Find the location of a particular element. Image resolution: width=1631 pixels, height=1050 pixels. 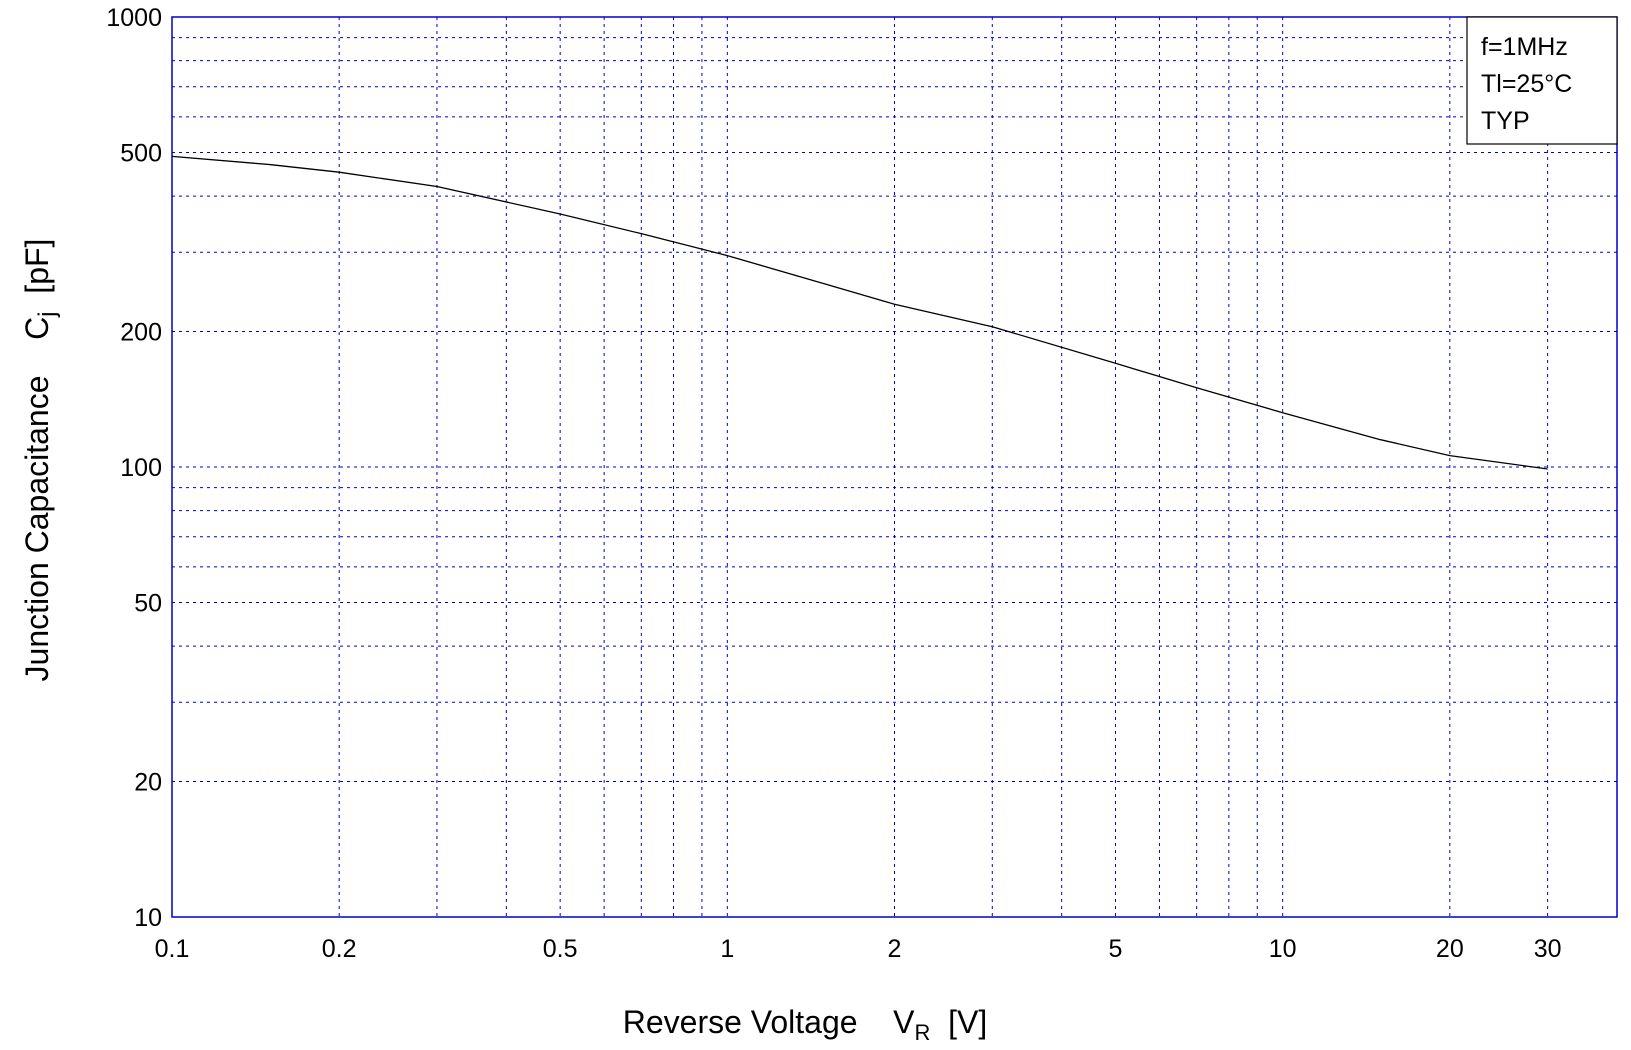

x-axis-title: Reverse Voltage VR [V] is located at coordinates (805, 1024).